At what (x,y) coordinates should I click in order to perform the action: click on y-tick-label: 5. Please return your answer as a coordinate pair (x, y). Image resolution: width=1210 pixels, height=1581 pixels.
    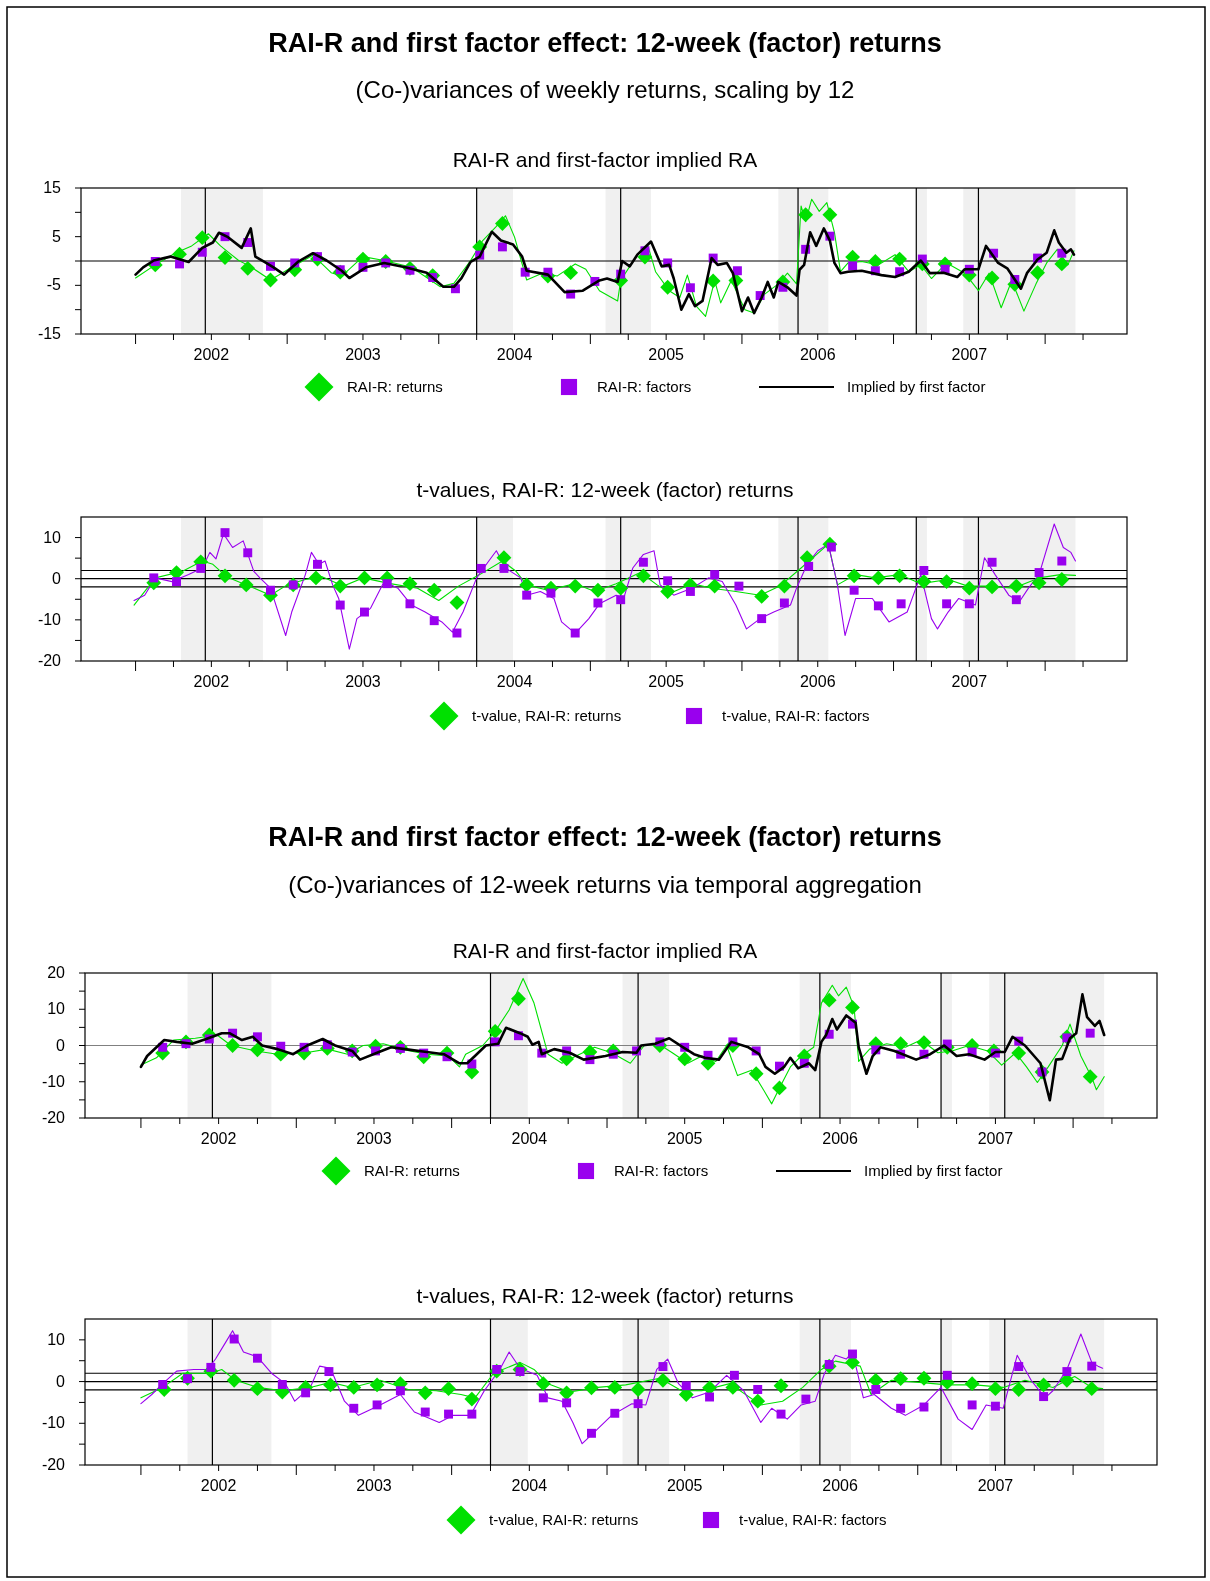
    Looking at the image, I should click on (57, 236).